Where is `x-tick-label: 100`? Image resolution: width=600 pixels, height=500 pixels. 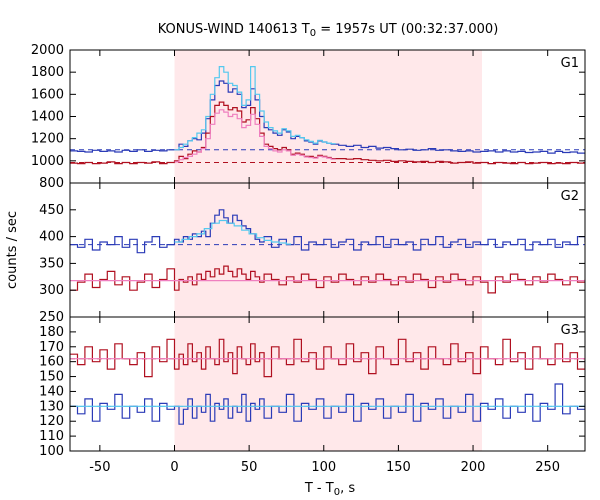 x-tick-label: 100 is located at coordinates (323, 467).